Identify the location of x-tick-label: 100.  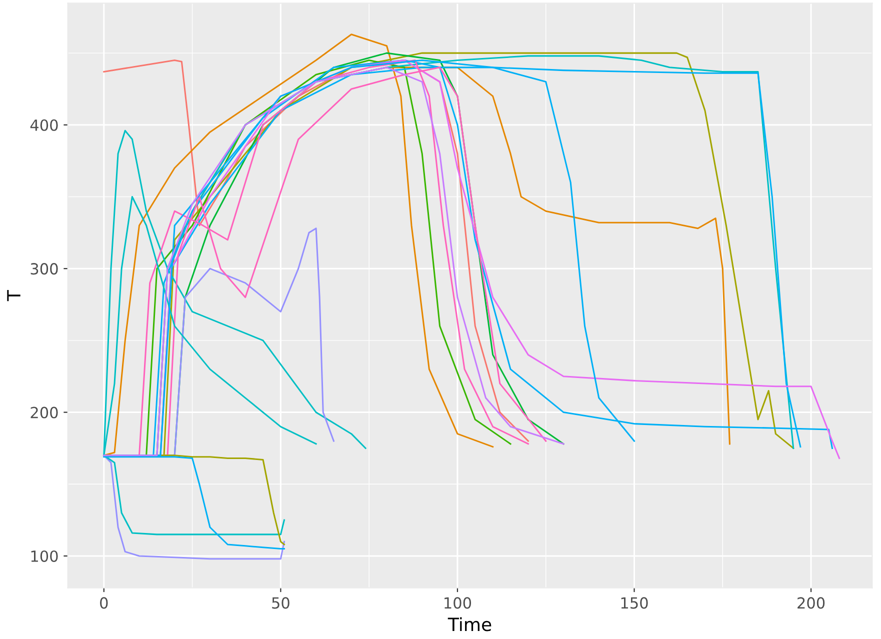
(458, 603).